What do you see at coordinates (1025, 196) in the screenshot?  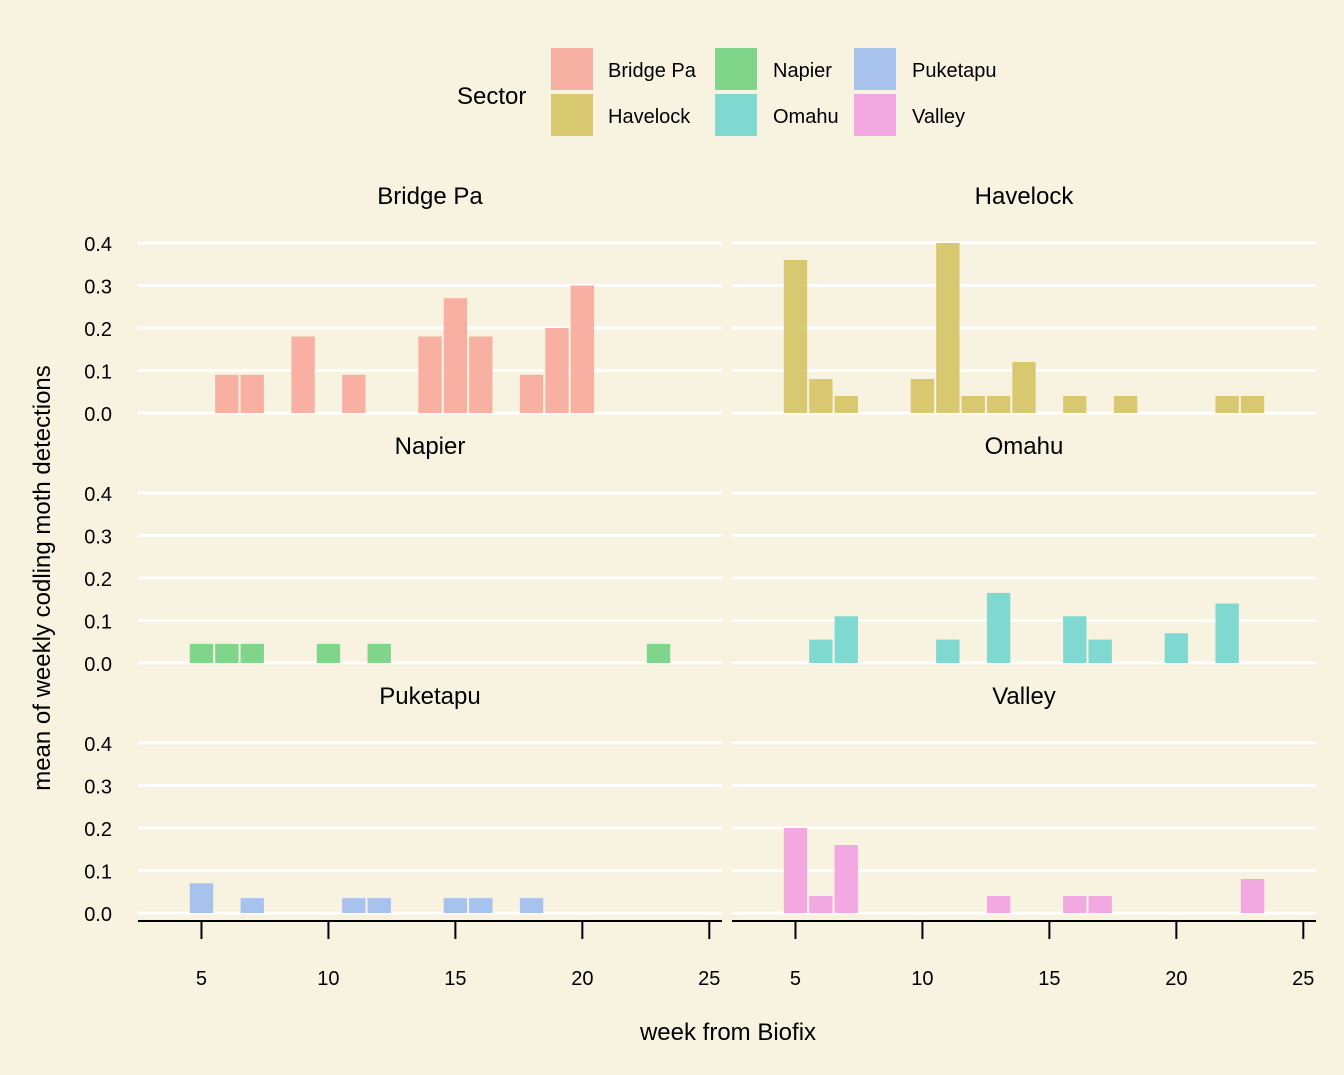 I see `facet-title: Havelock` at bounding box center [1025, 196].